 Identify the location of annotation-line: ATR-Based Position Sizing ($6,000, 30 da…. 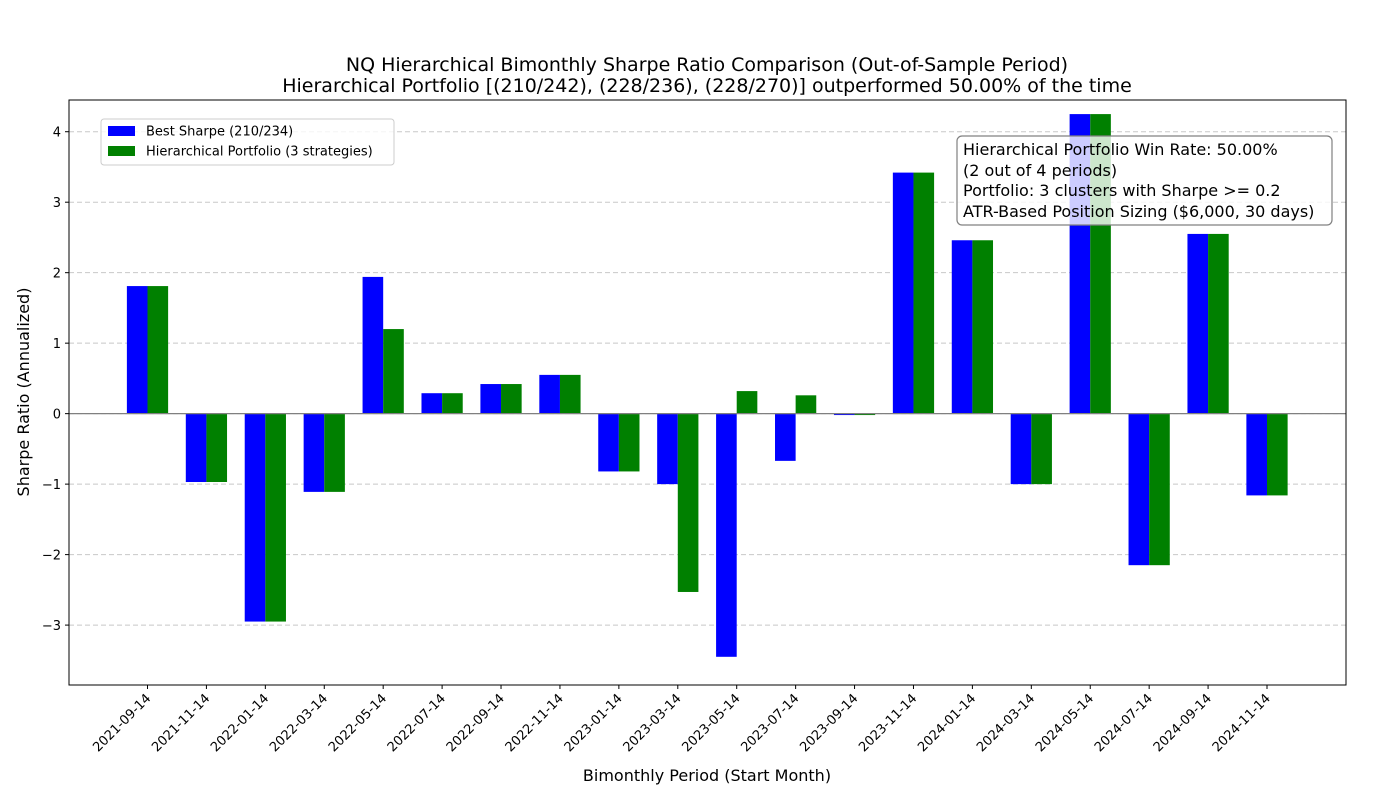
(1138, 211).